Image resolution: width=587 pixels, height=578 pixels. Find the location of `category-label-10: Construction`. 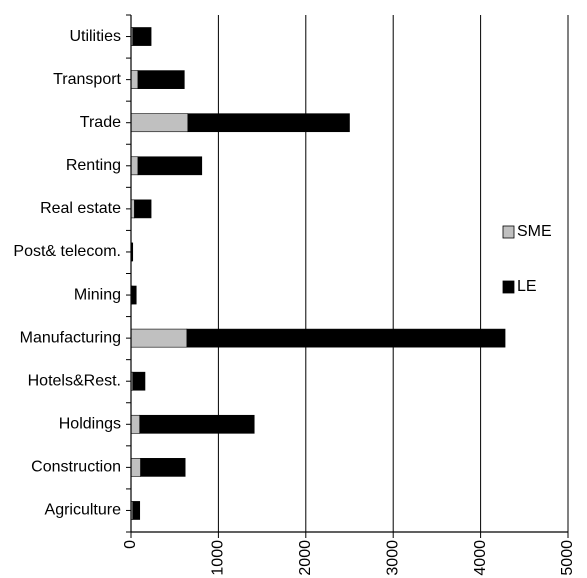

category-label-10: Construction is located at coordinates (76, 467).